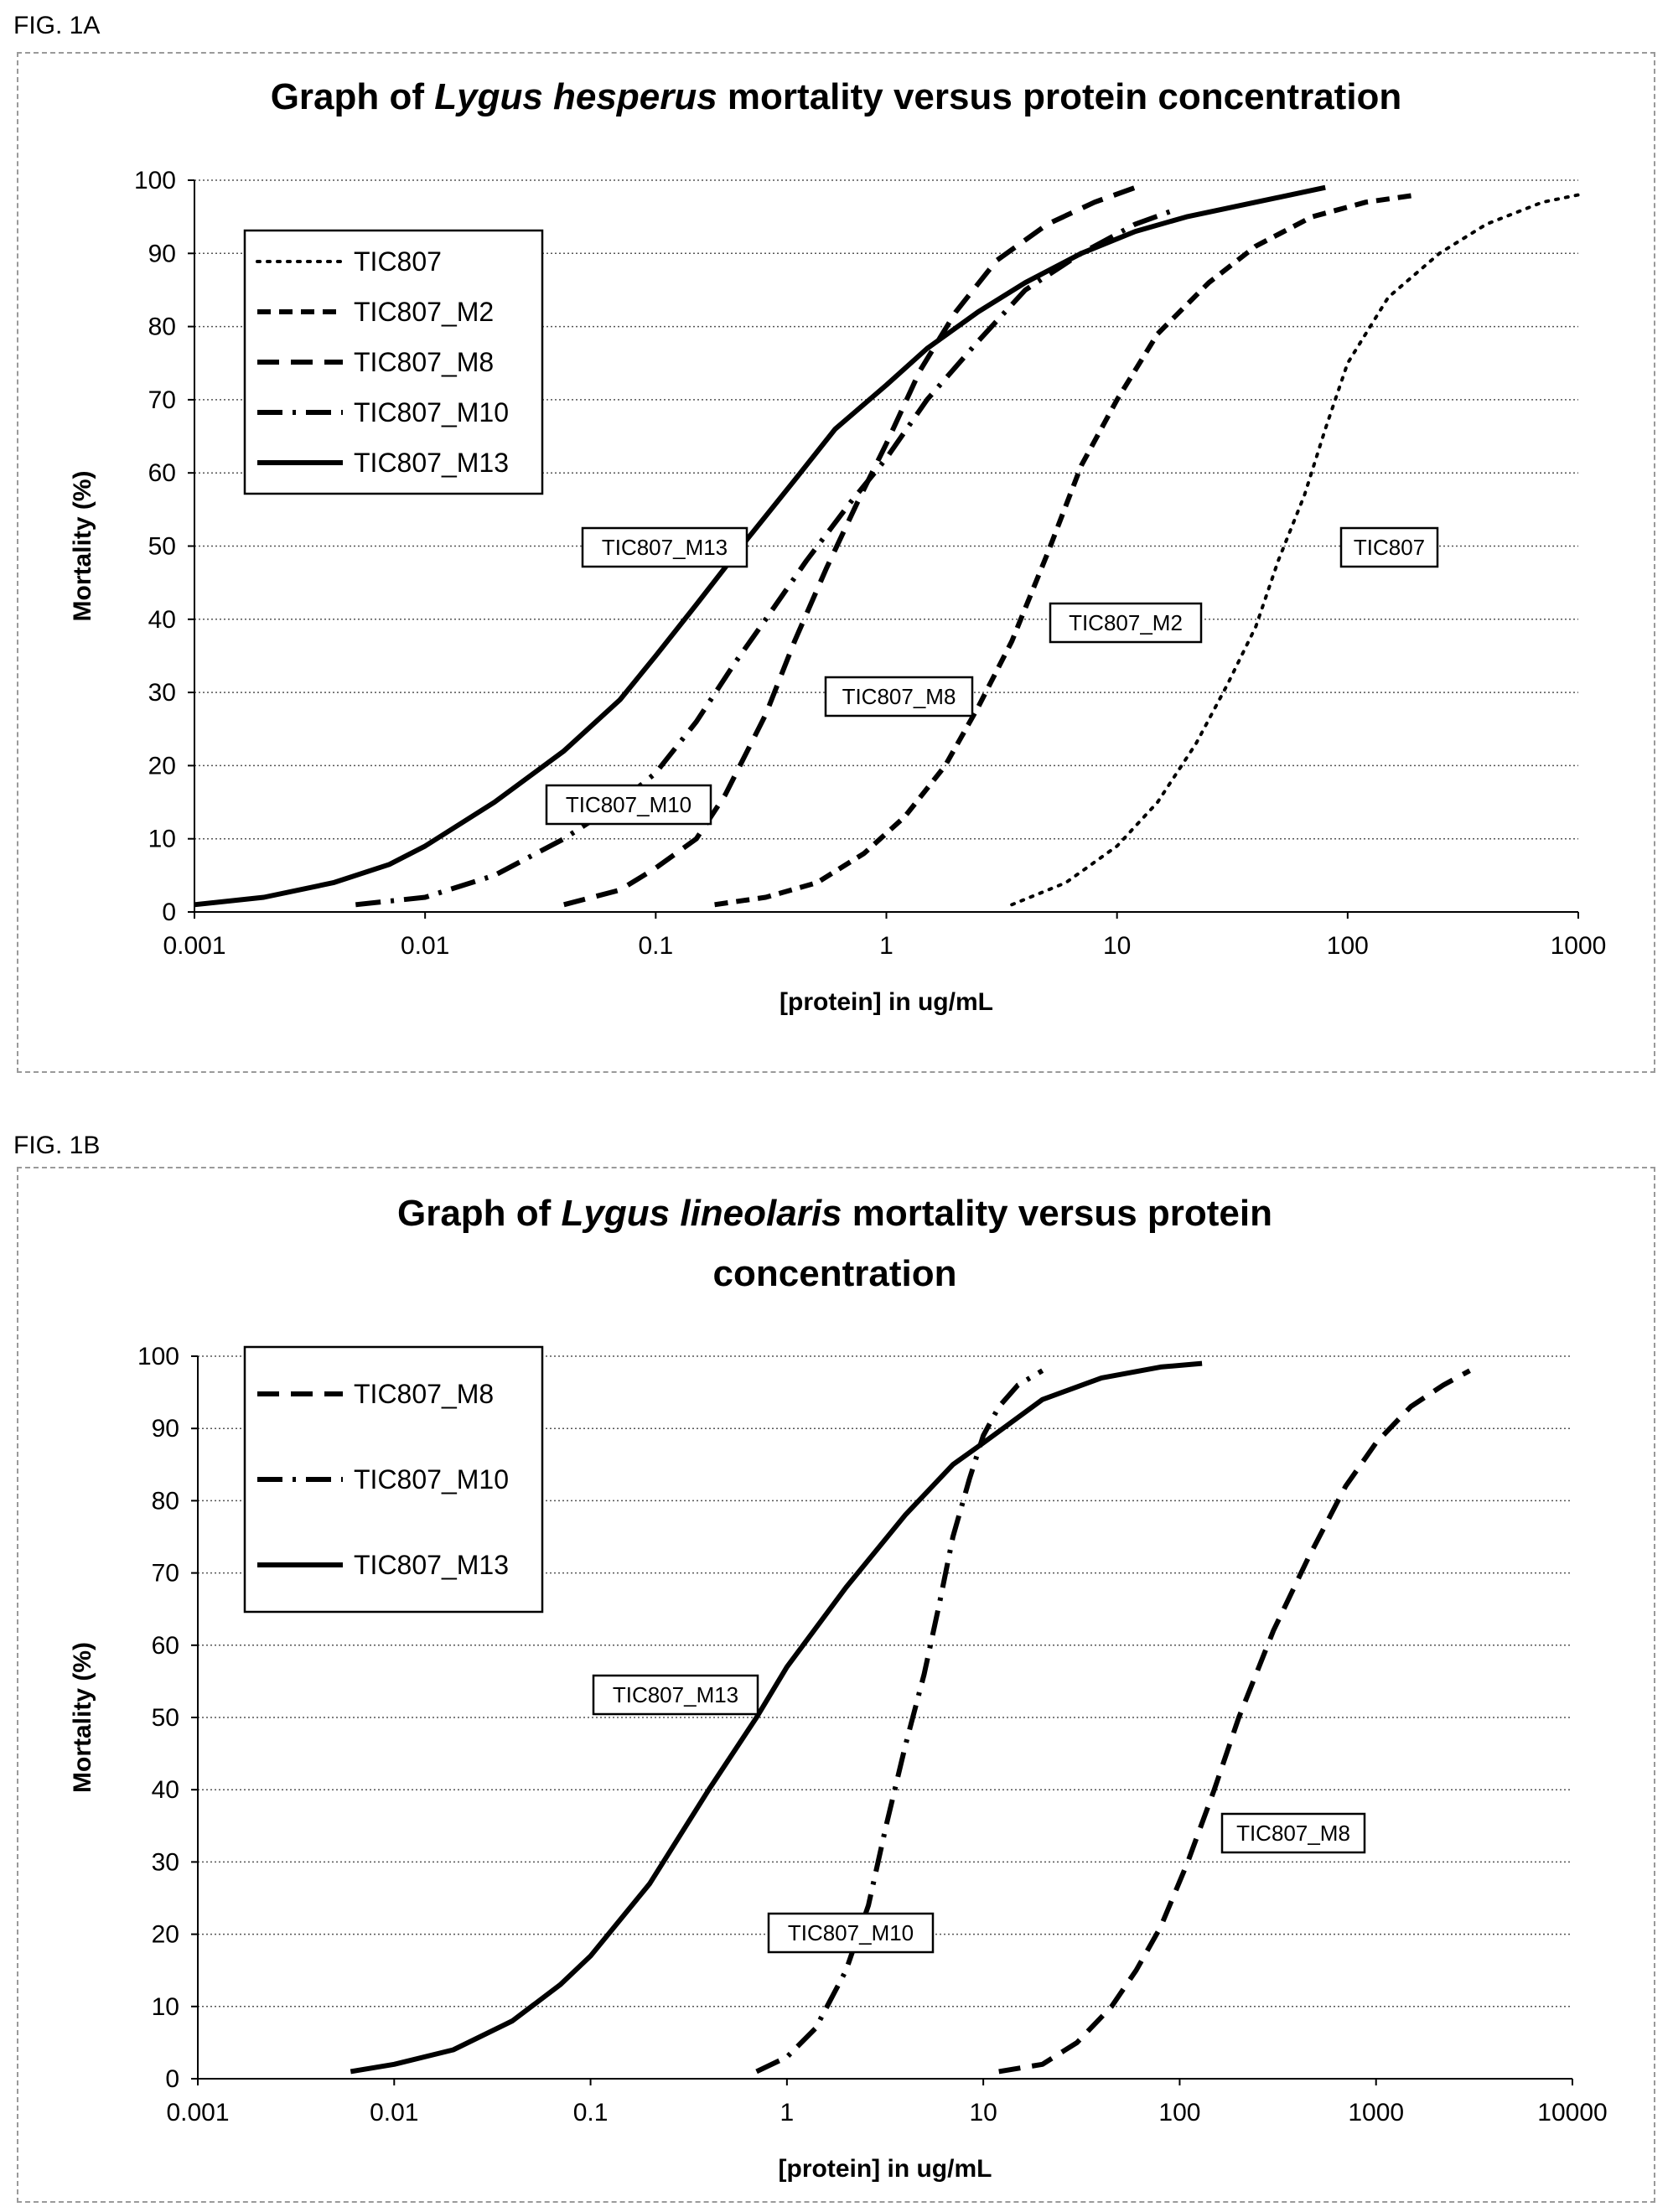  What do you see at coordinates (887, 1002) in the screenshot?
I see `chart-1a-x-axis-label: [protein] in ug/mL` at bounding box center [887, 1002].